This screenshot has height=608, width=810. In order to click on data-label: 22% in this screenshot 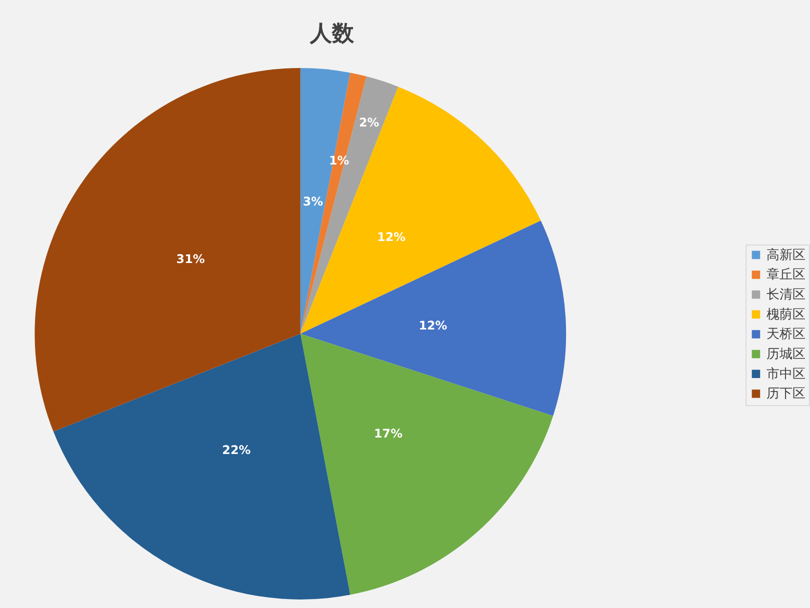, I will do `click(236, 450)`.